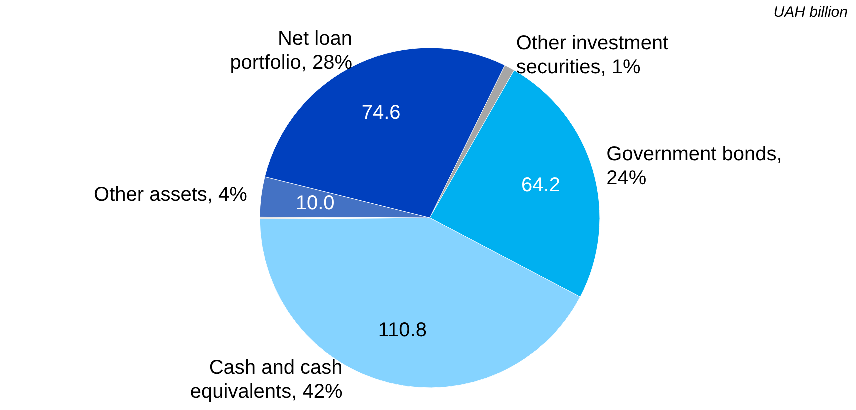 The image size is (856, 410). Describe the element at coordinates (171, 195) in the screenshot. I see `slice-label: Other assets, 4%` at that location.